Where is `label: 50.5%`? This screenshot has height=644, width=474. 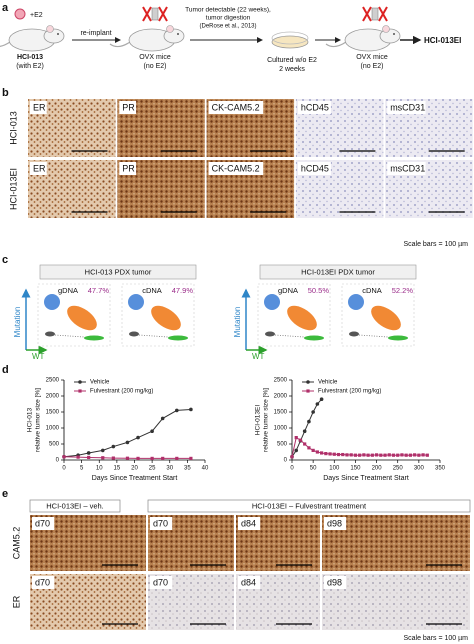
label: 50.5% is located at coordinates (319, 290).